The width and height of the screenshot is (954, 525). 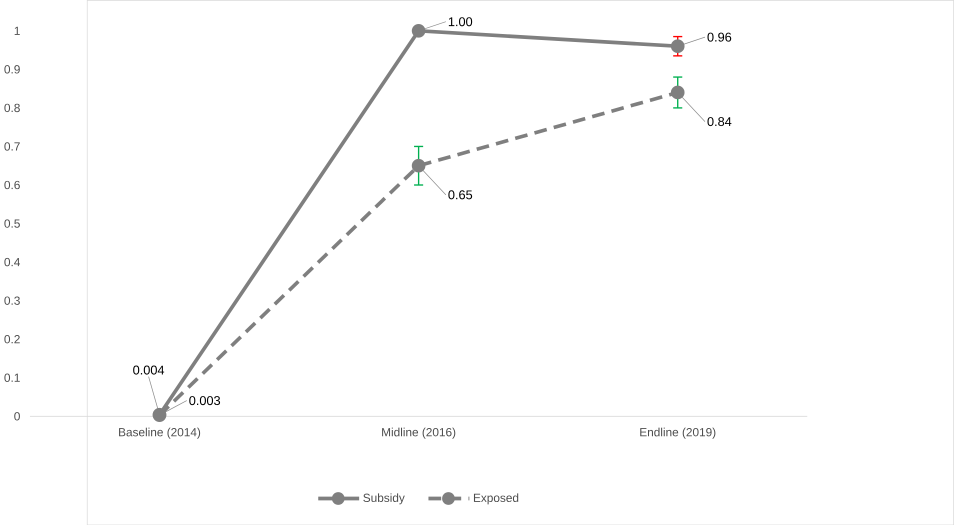 I want to click on data-label: 0.004, so click(x=148, y=369).